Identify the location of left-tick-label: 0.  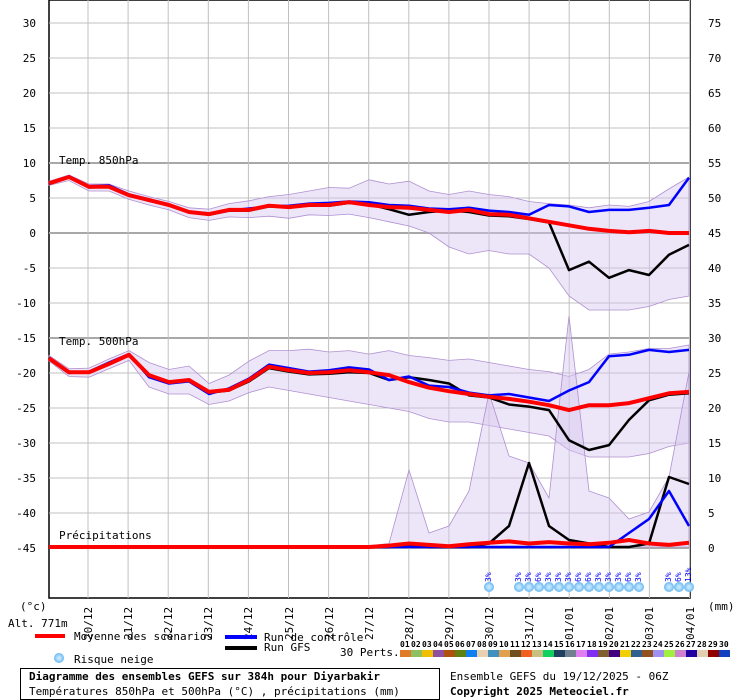
(32, 233).